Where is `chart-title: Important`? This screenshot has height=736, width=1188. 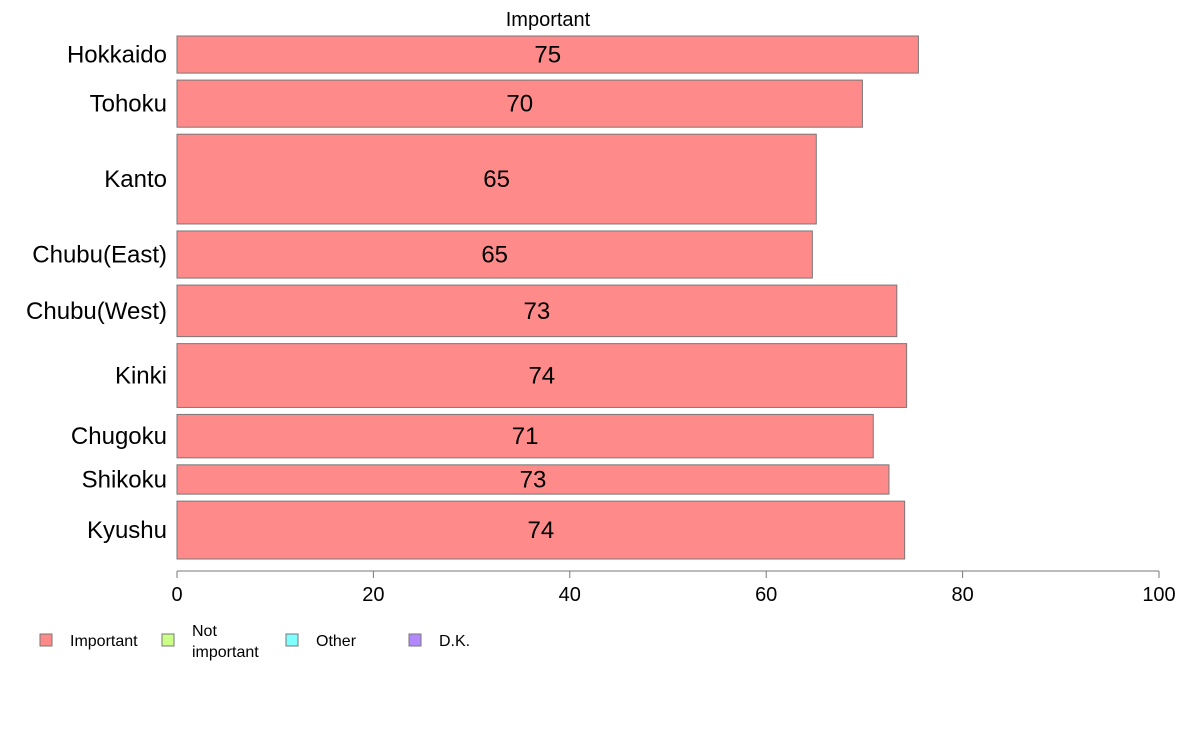
chart-title: Important is located at coordinates (548, 20).